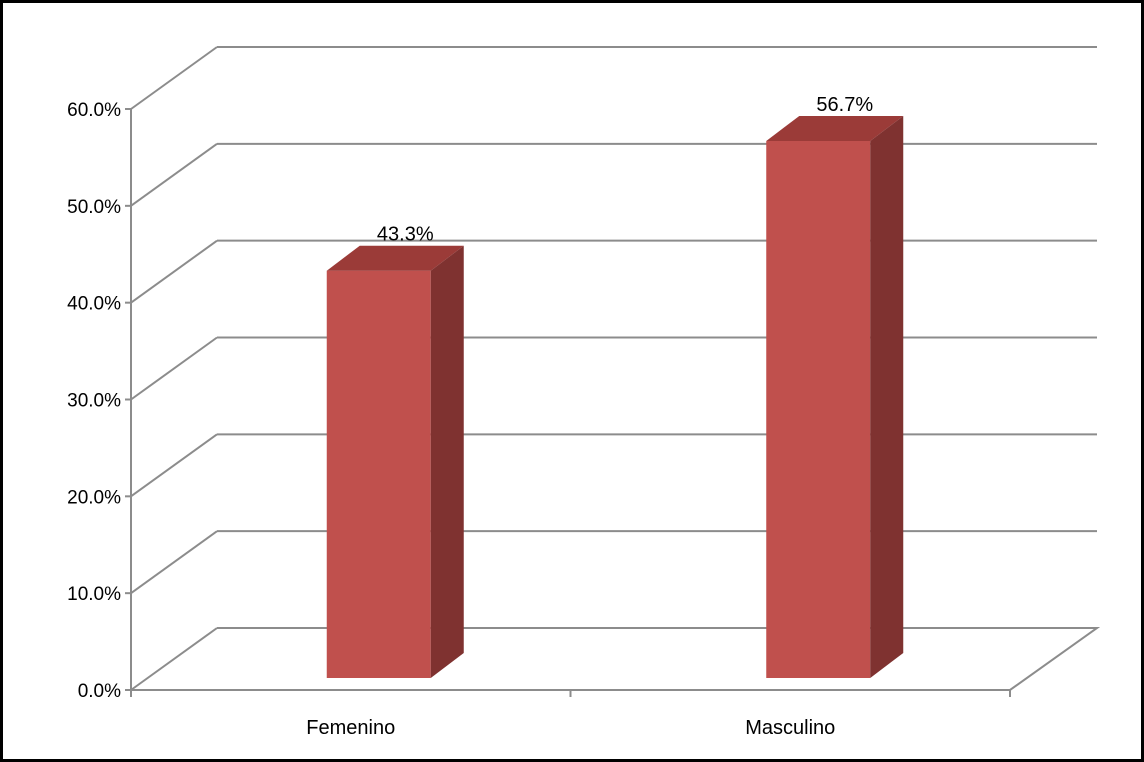 This screenshot has height=762, width=1144. Describe the element at coordinates (94, 110) in the screenshot. I see `y-tick-label: 60.0%` at that location.